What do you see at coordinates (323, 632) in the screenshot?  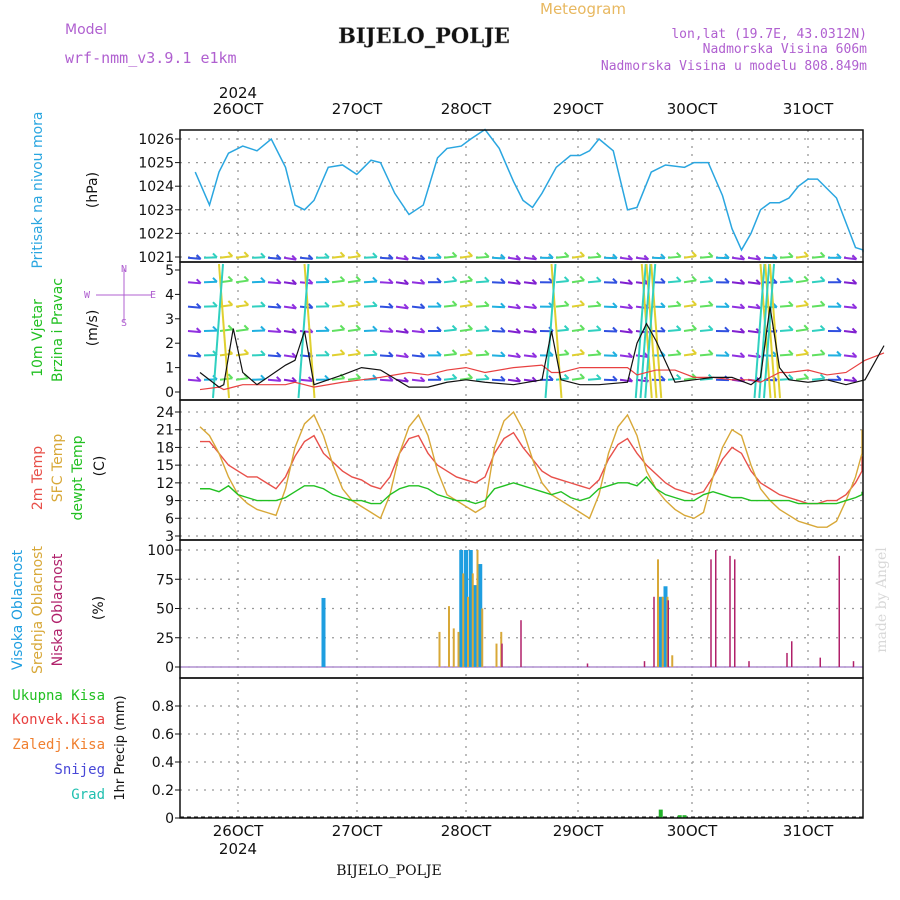 I see `high-cloud-bar` at bounding box center [323, 632].